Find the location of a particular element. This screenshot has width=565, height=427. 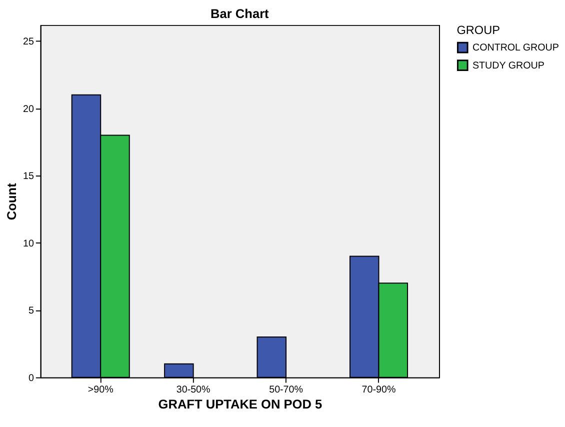

y-axis-title: Count is located at coordinates (12, 201).